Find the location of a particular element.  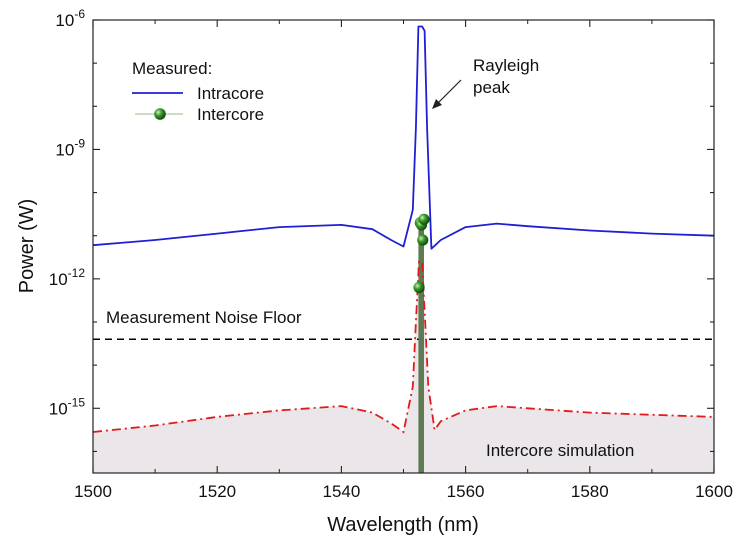

rayleigh-label-line1: Rayleigh is located at coordinates (506, 65).